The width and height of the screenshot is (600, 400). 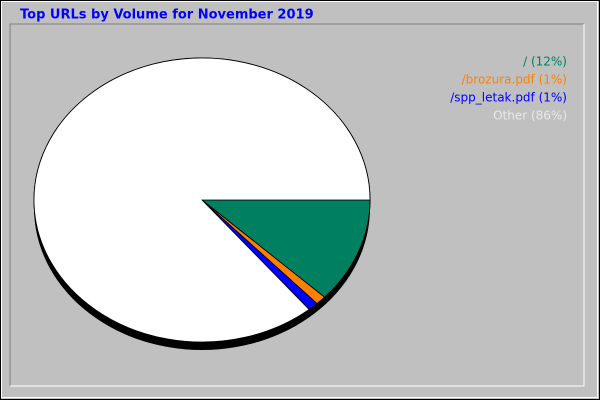 What do you see at coordinates (545, 62) in the screenshot?
I see `legend-entry: / (12%)` at bounding box center [545, 62].